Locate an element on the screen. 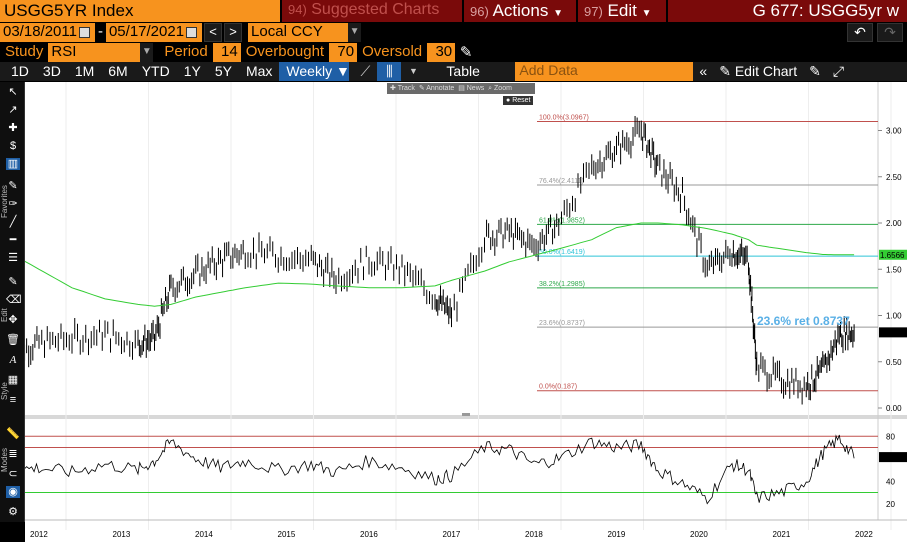 This screenshot has width=907, height=542. rsi-tick-label: 20 is located at coordinates (890, 504).